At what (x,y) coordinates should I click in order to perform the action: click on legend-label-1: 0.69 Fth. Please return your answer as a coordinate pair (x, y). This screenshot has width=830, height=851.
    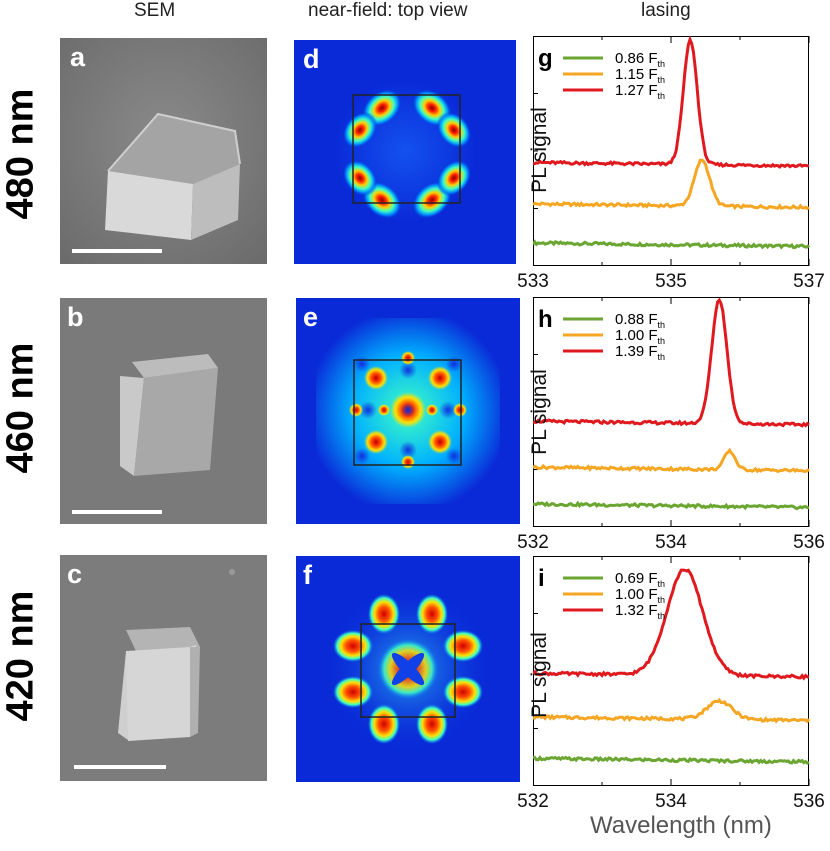
    Looking at the image, I should click on (640, 579).